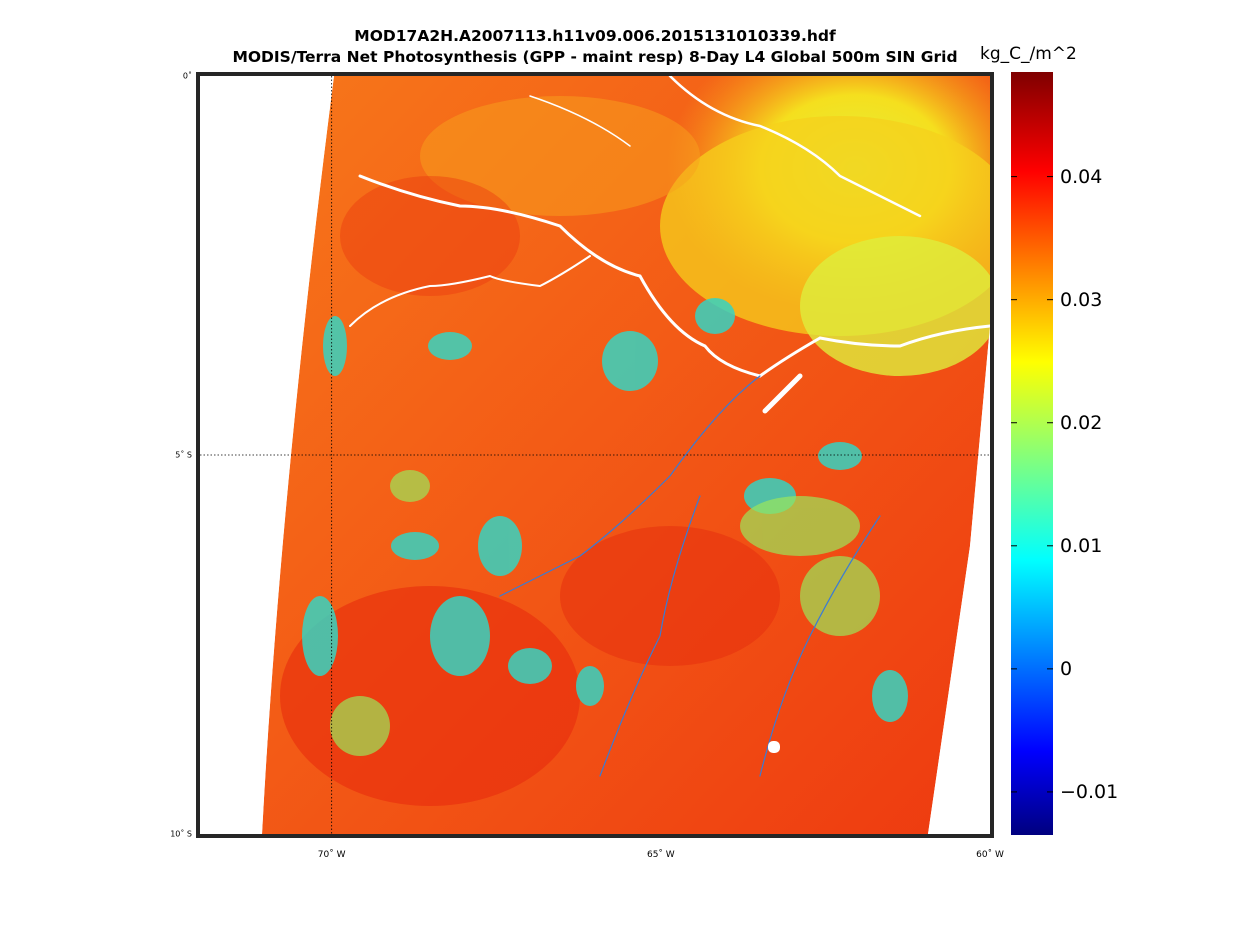 The height and width of the screenshot is (938, 1250). Describe the element at coordinates (181, 834) in the screenshot. I see `lat-label: 10˚ S` at that location.